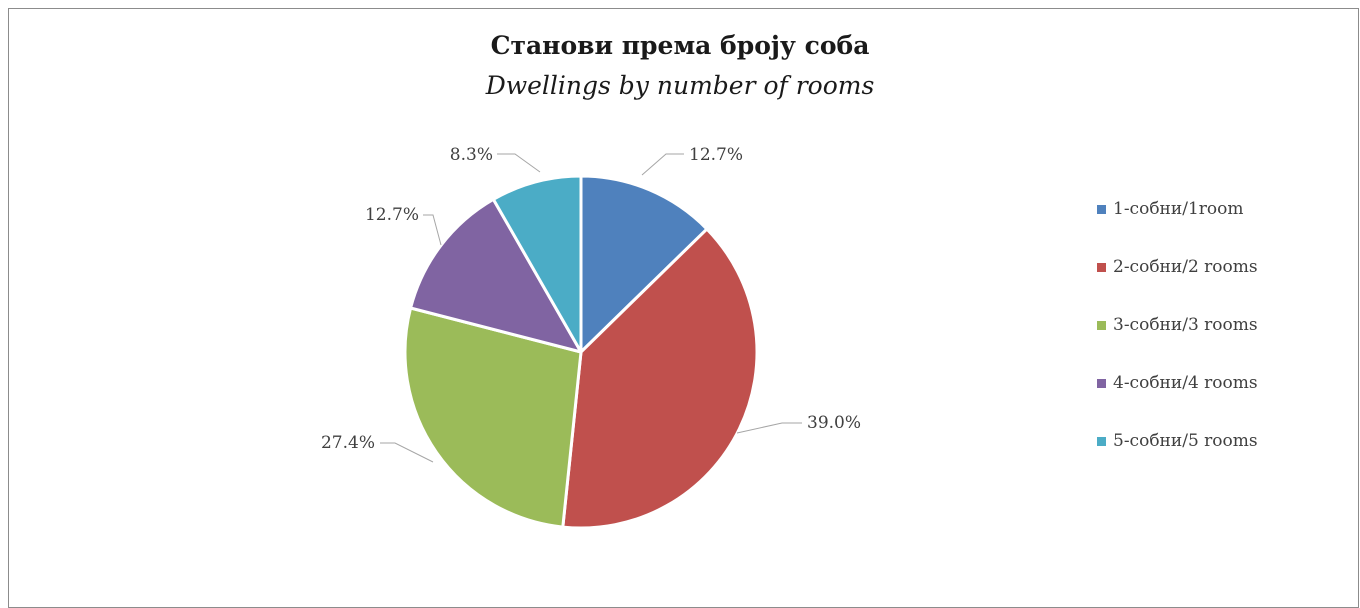 Image resolution: width=1360 pixels, height=608 pixels. I want to click on legend-label: 1-собни/1room, so click(1178, 209).